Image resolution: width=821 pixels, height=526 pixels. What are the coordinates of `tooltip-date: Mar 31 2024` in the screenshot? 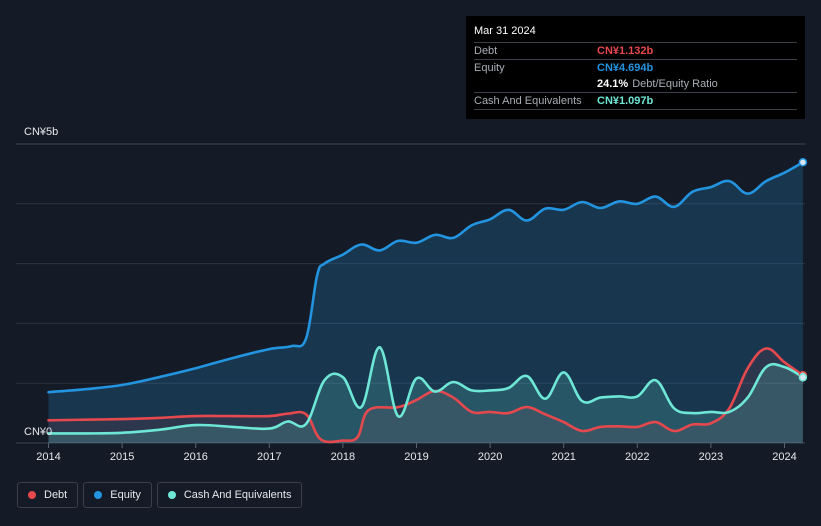 It's located at (505, 31).